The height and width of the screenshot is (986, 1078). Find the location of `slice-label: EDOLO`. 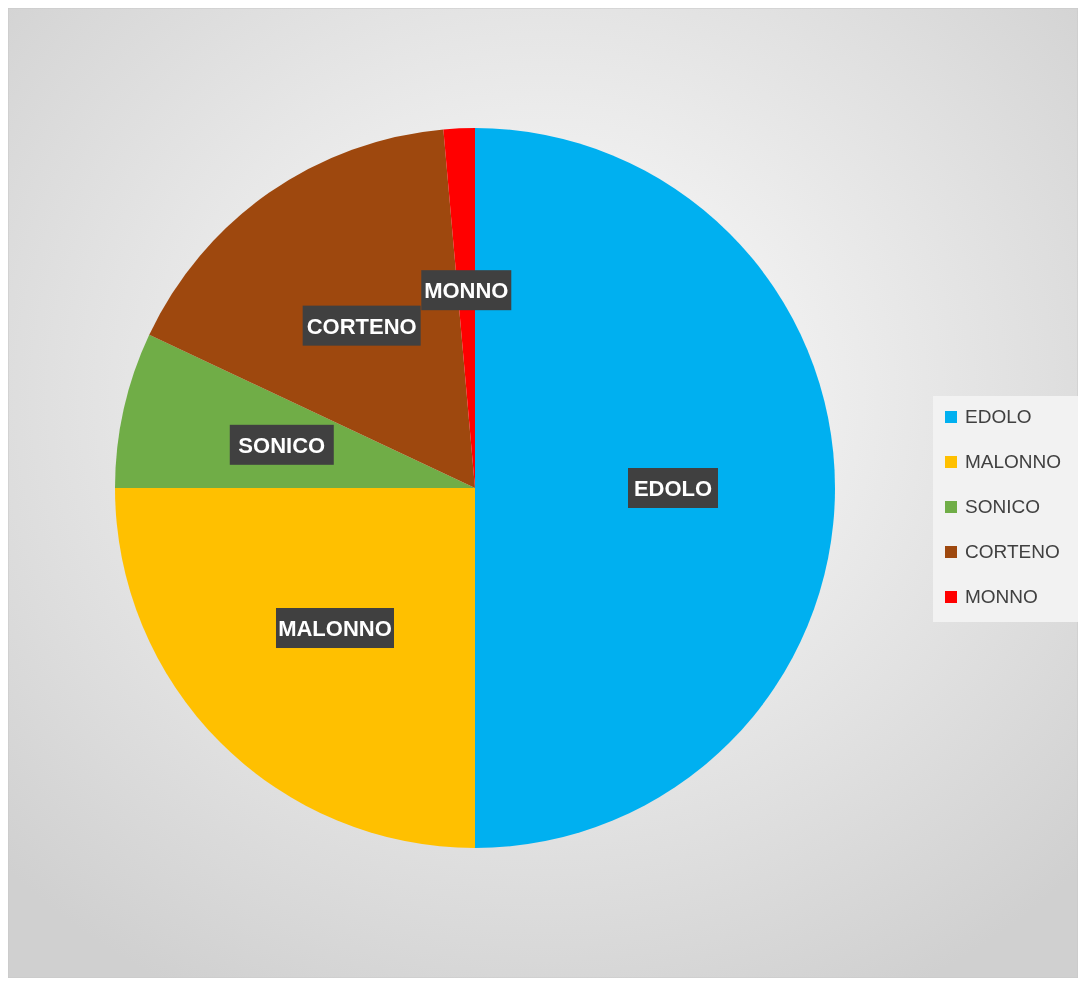

slice-label: EDOLO is located at coordinates (673, 488).